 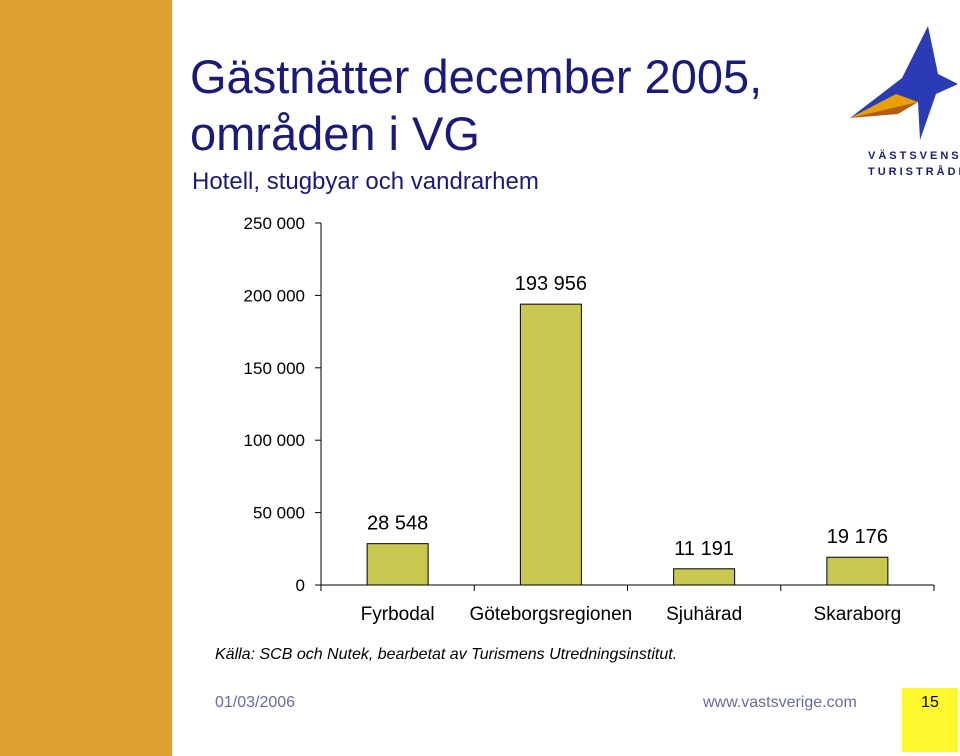 I want to click on bar-value-label: 19 176, so click(x=857, y=537).